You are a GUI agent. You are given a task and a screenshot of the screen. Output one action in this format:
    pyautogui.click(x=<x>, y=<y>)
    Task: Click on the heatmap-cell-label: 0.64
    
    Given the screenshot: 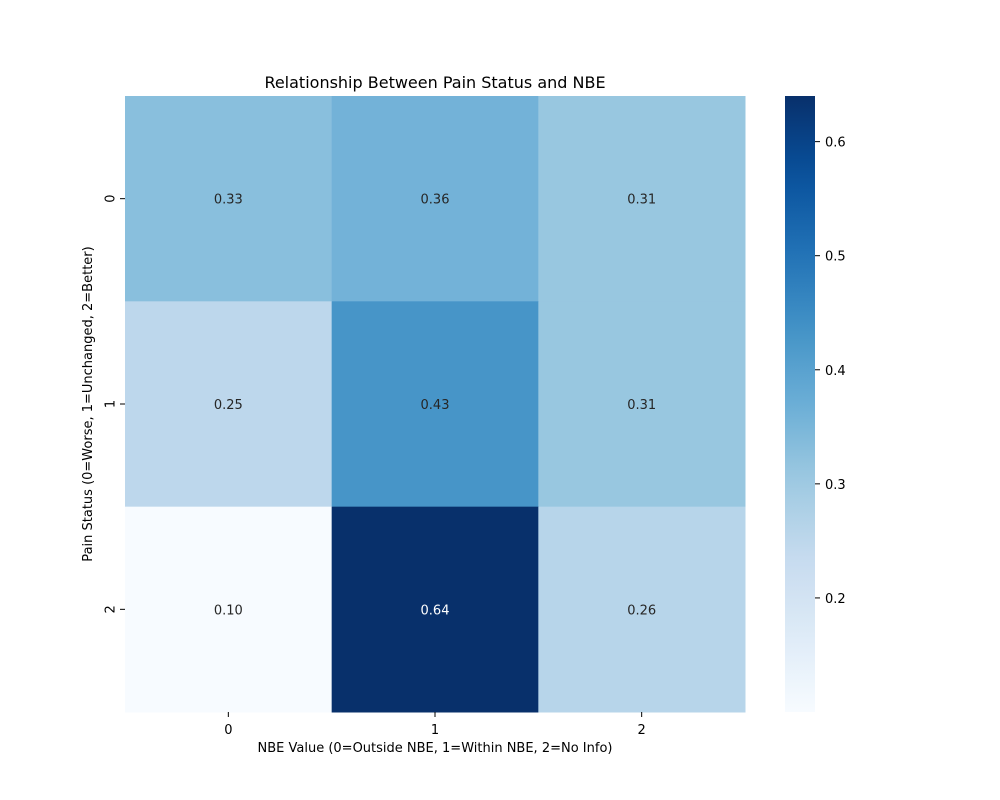 What is the action you would take?
    pyautogui.click(x=435, y=610)
    